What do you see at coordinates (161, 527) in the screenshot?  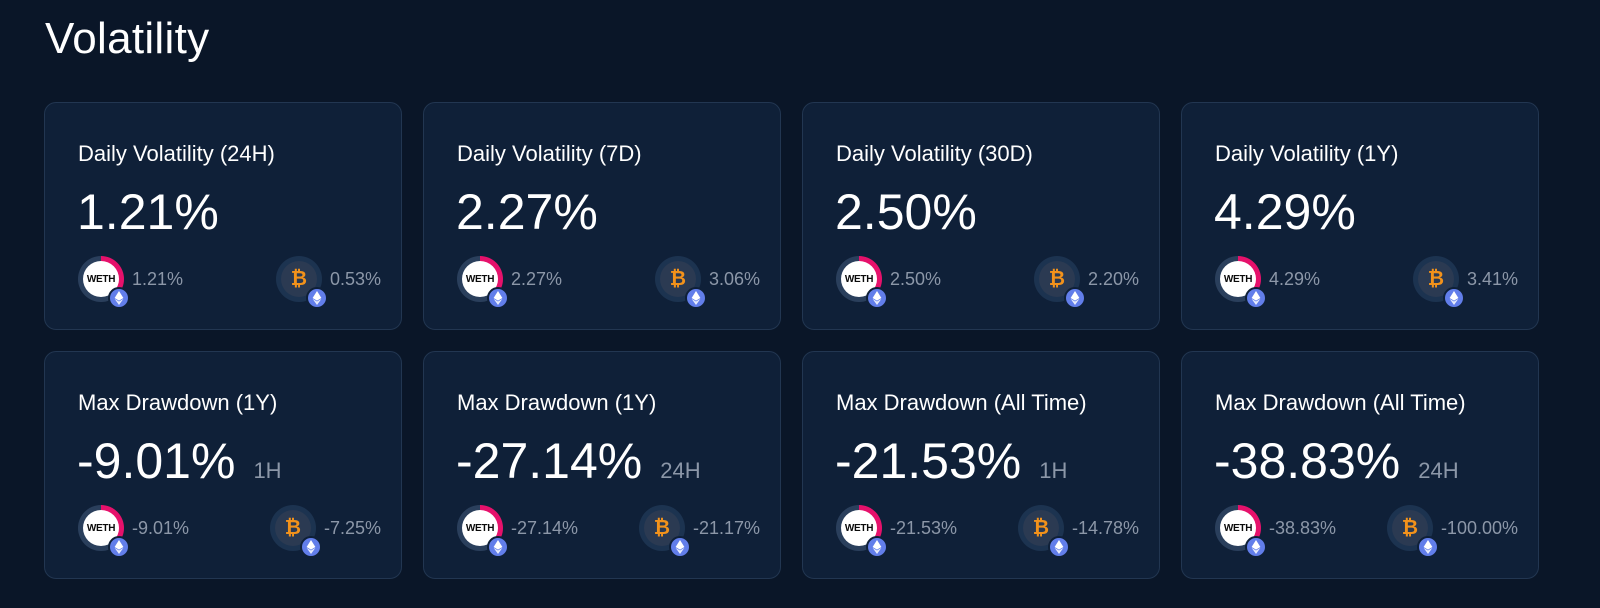 I see `weth-metric-value: -9.01%` at bounding box center [161, 527].